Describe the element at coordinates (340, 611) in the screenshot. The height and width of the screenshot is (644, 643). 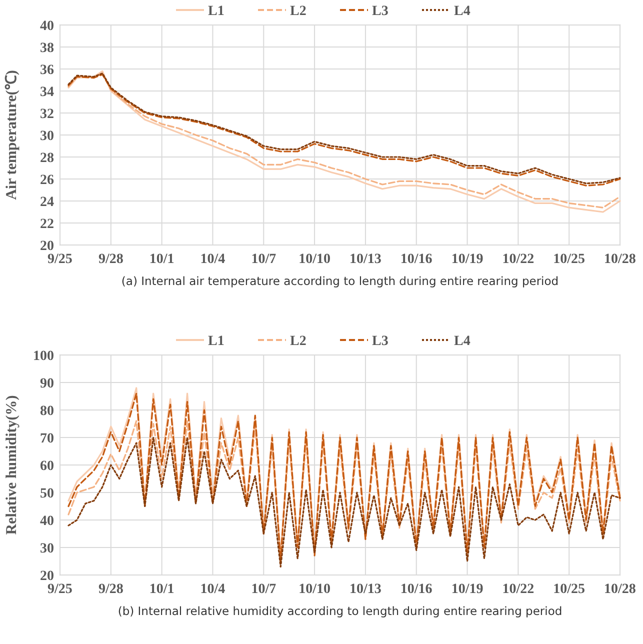
I see `text: (b) Internal relative humidity according to length during entire rearing period` at that location.